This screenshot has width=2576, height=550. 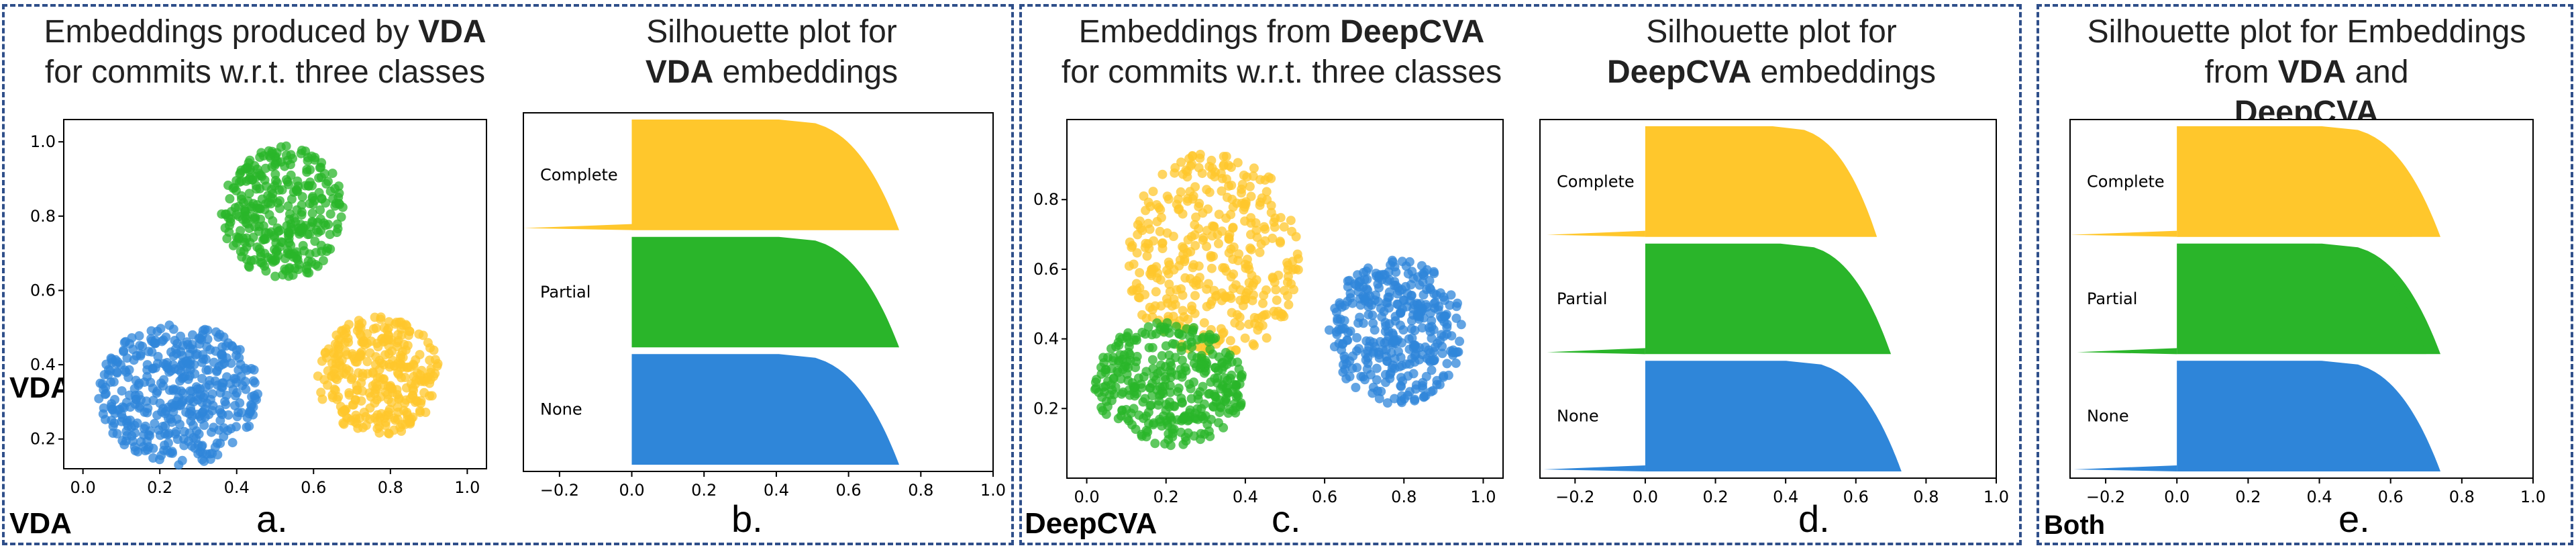 I want to click on x-tick-label: −0.2, so click(x=2105, y=497).